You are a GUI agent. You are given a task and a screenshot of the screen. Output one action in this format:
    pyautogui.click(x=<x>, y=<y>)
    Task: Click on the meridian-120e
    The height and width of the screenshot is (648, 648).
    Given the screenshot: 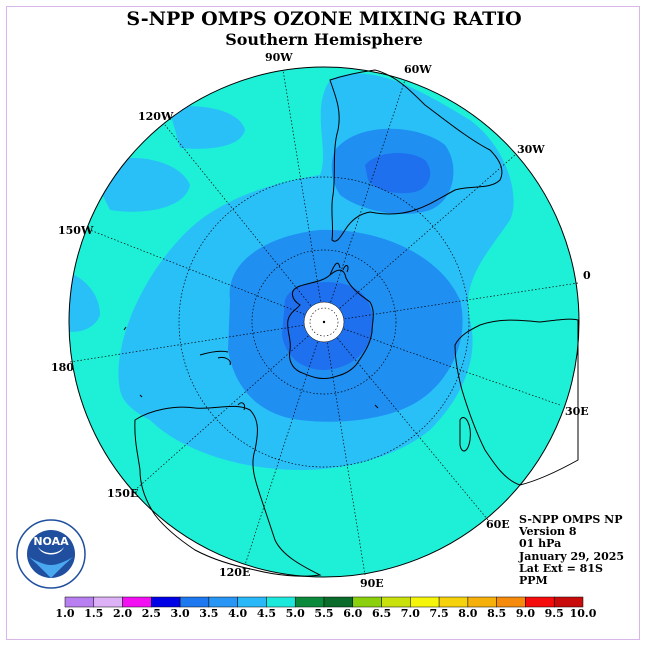 What is the action you would take?
    pyautogui.click(x=284, y=443)
    